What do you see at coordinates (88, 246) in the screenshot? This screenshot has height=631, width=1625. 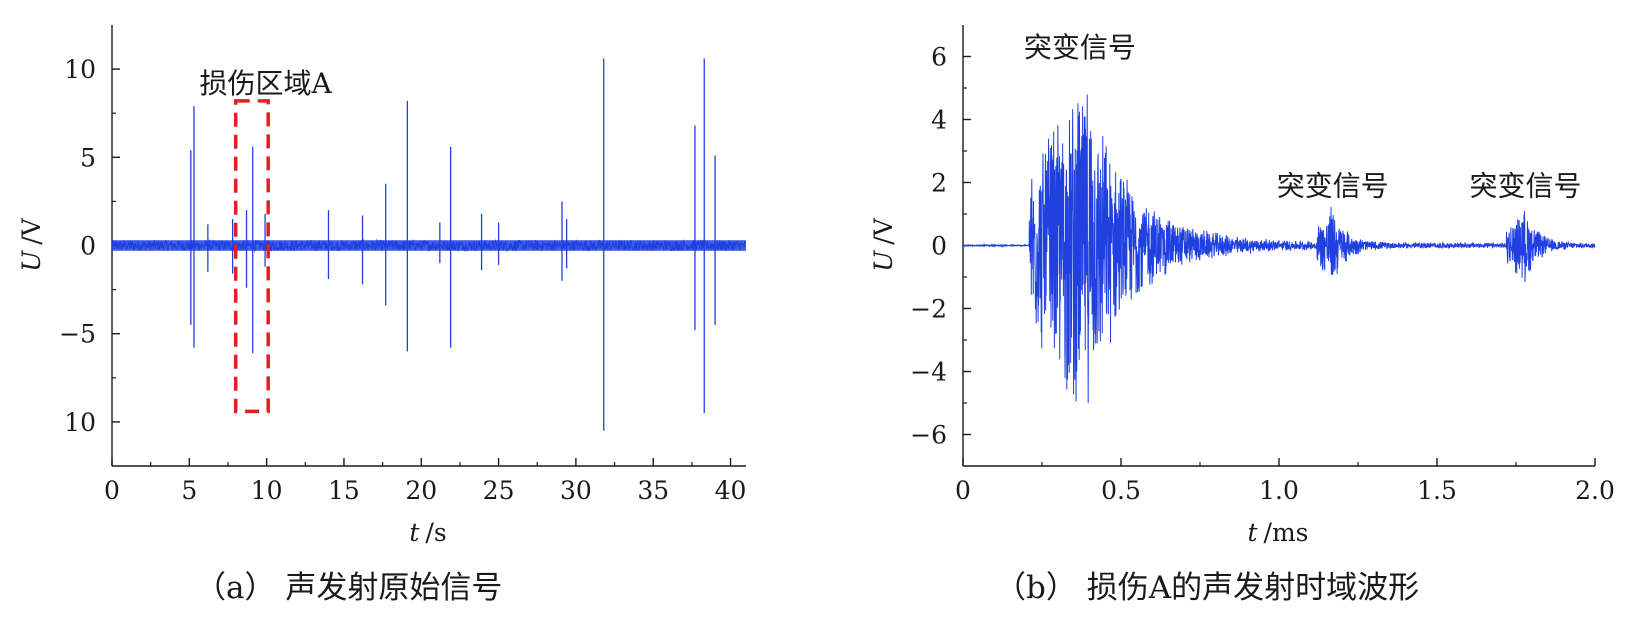 I see `chart-a-y-tick-label: 0` at bounding box center [88, 246].